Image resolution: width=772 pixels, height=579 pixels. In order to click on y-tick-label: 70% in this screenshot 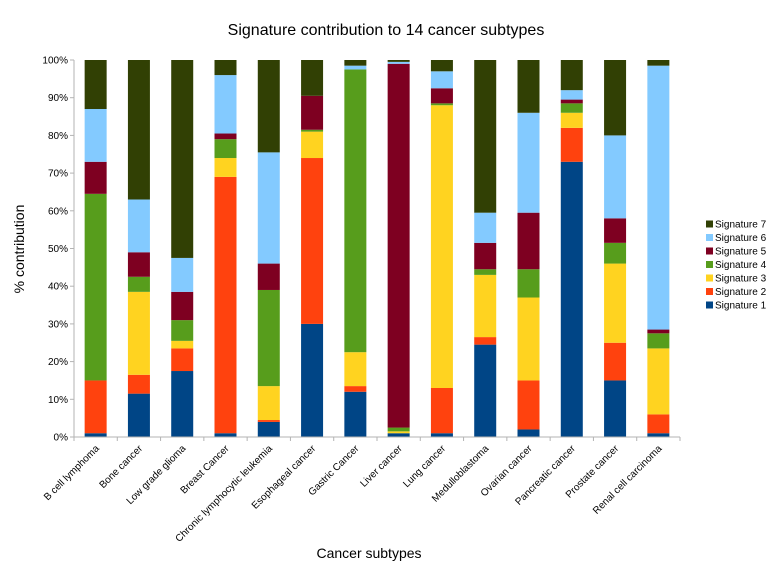, I will do `click(58, 174)`.